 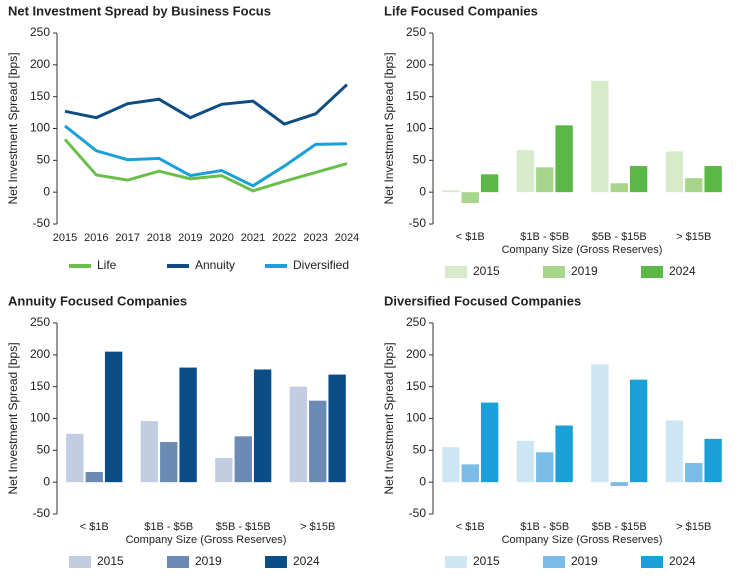 I want to click on chart-title: Annuity Focused Companies, so click(x=97, y=300).